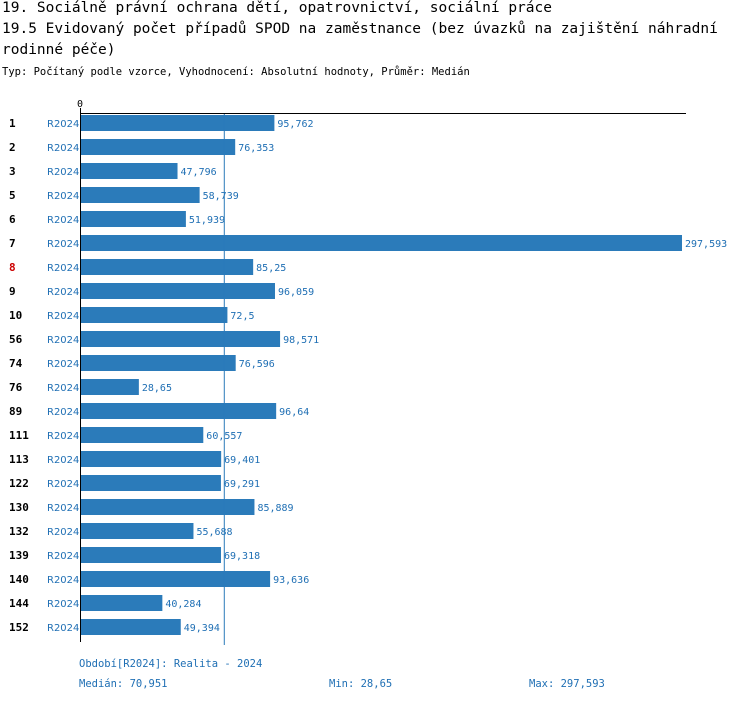  Describe the element at coordinates (171, 664) in the screenshot. I see `footer-period: Období[R2024]: Realita - 2024` at that location.